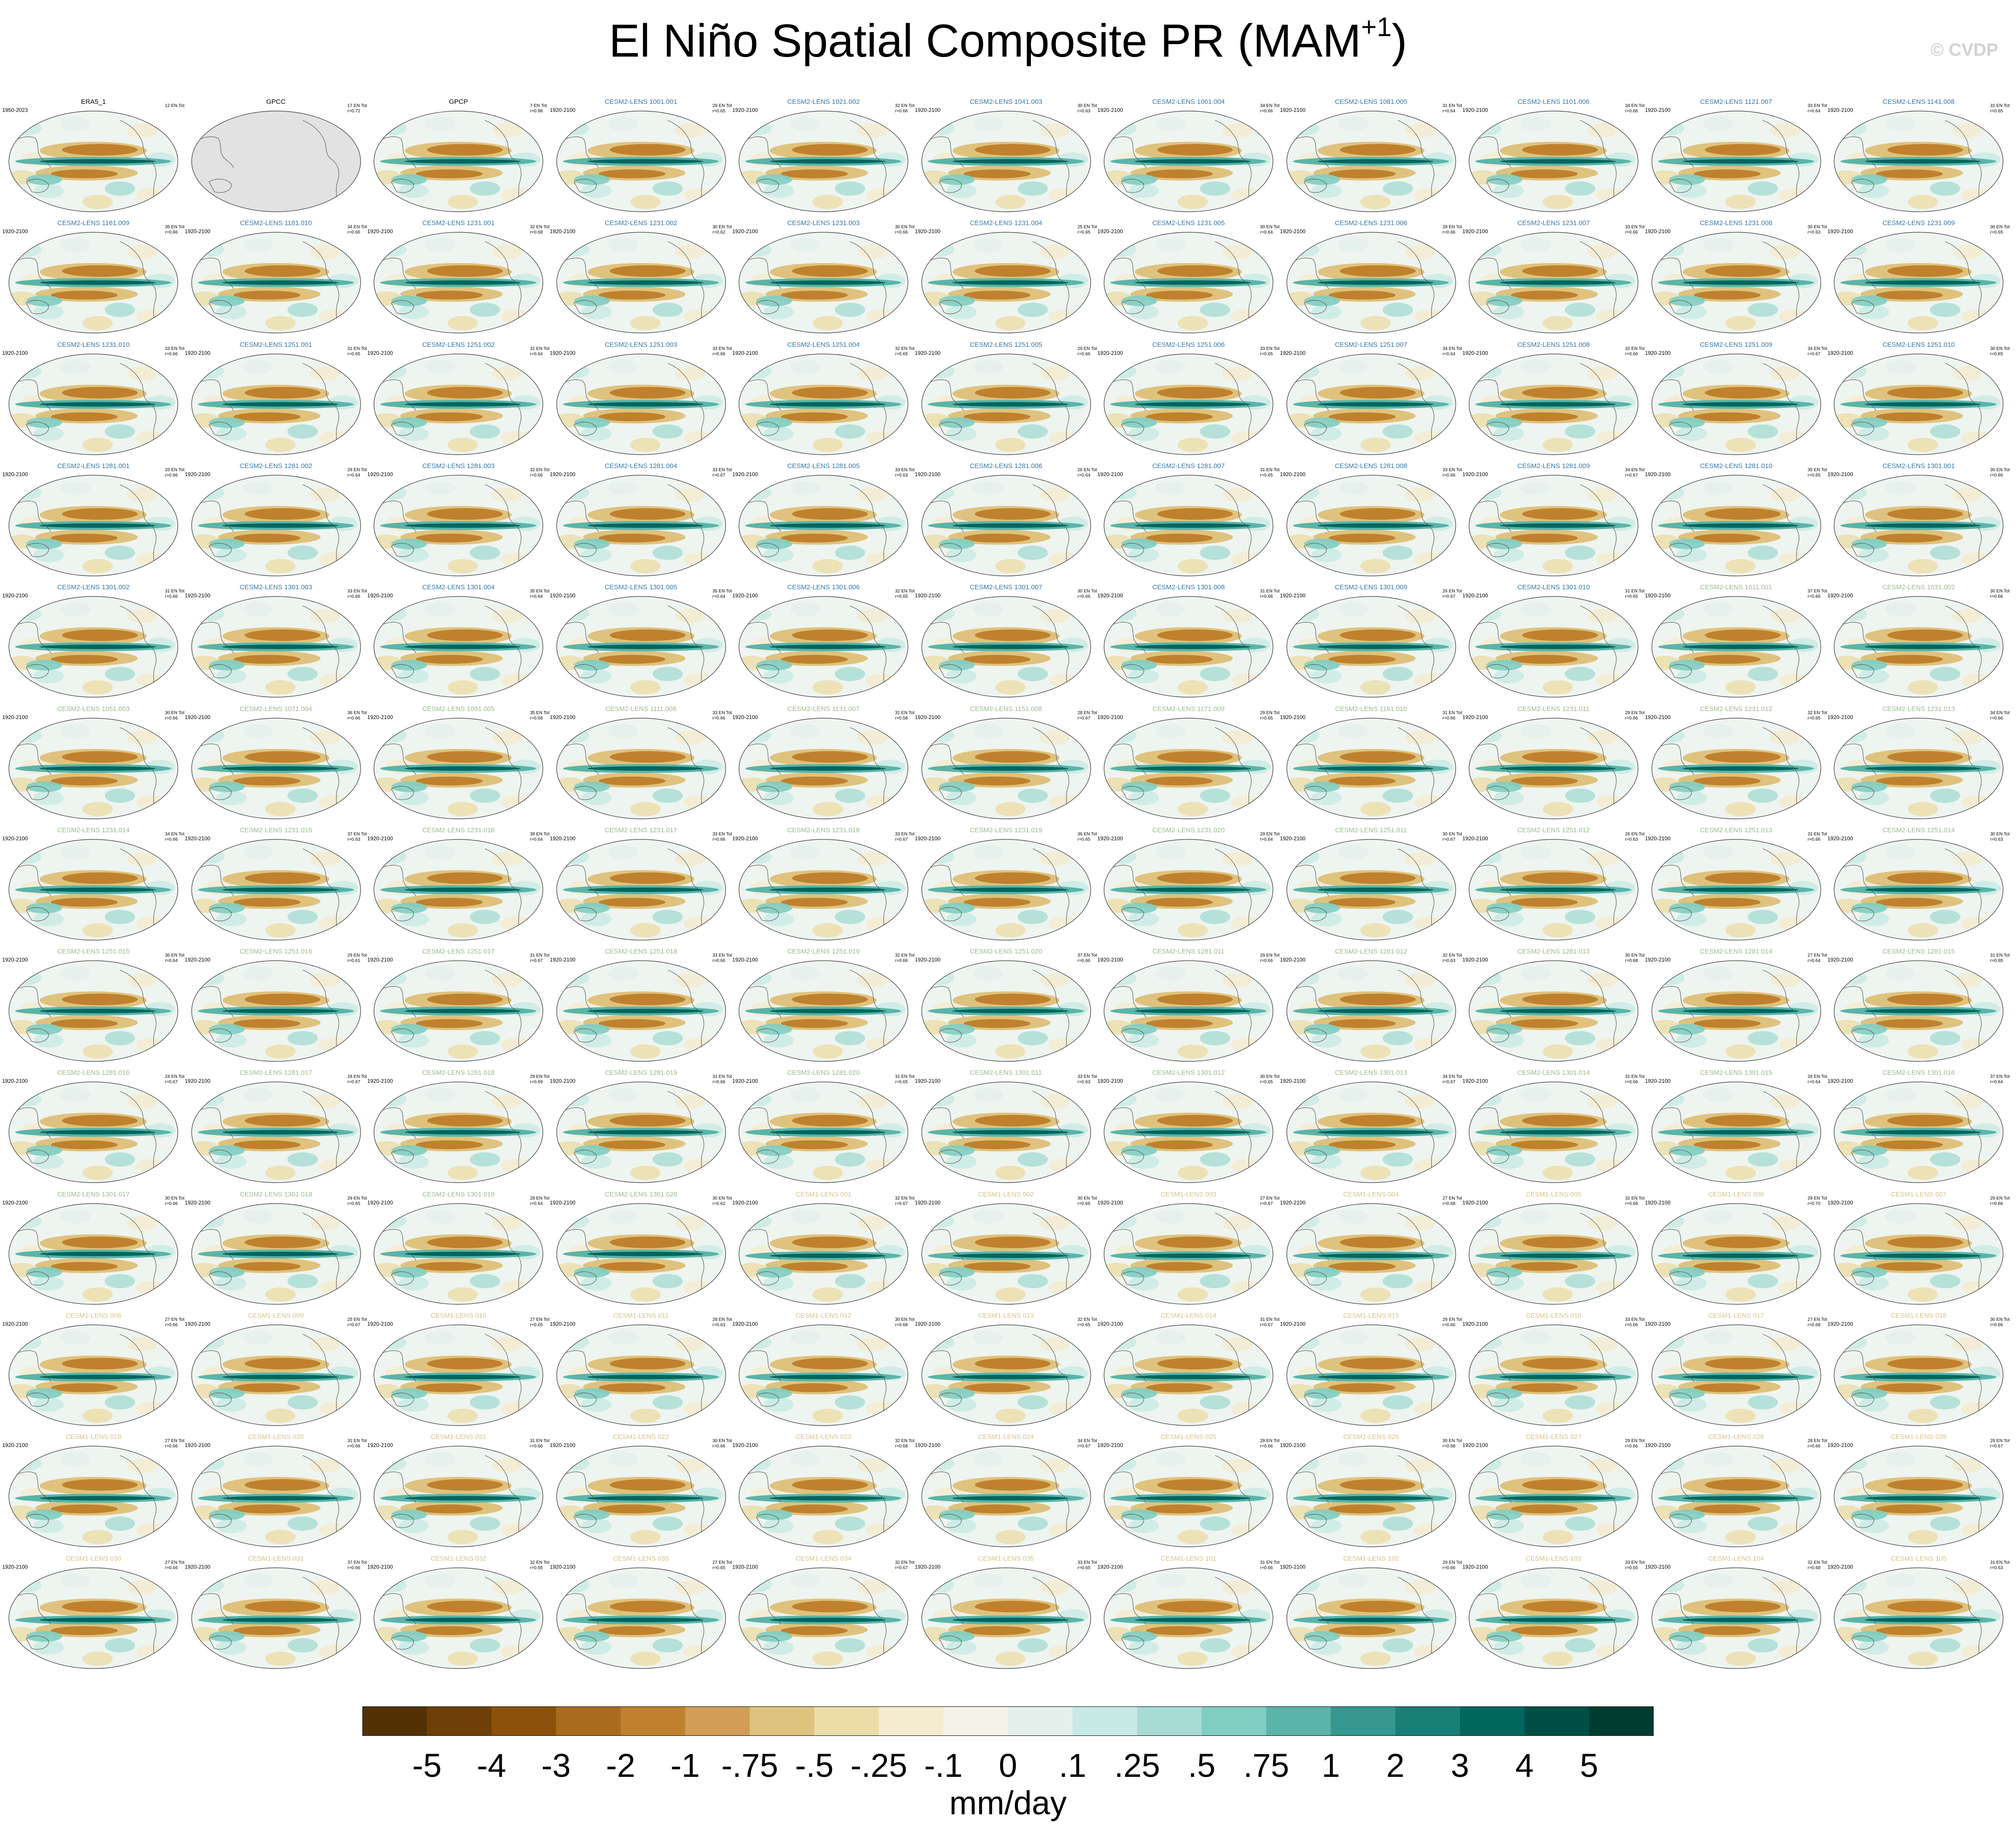  What do you see at coordinates (2000, 594) in the screenshot?
I see `panel-ensemble-stats: 30 EN Tot r=0.66` at bounding box center [2000, 594].